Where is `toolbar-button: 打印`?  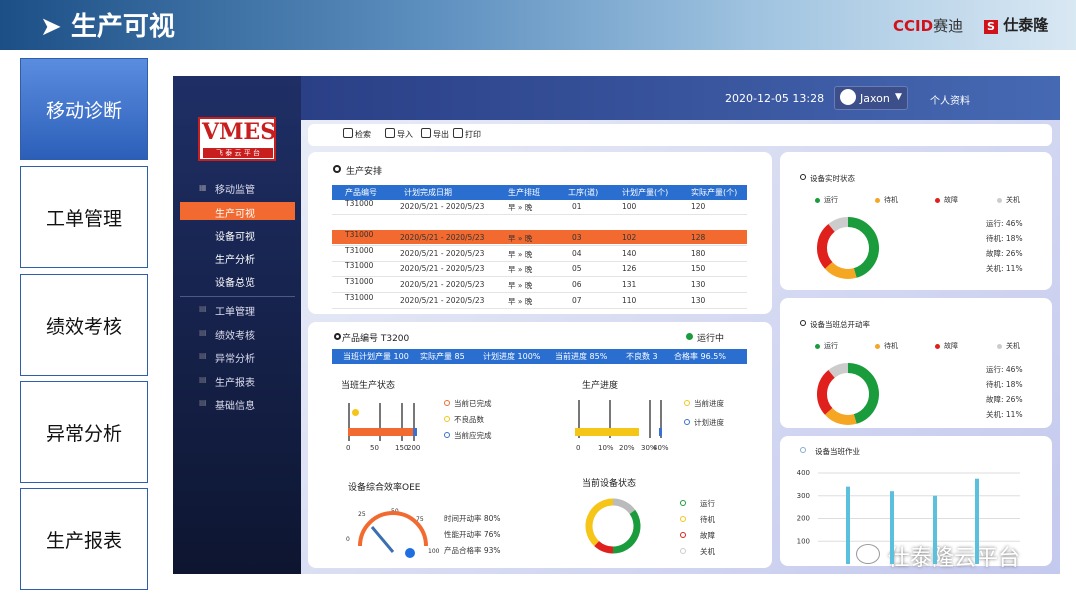 toolbar-button: 打印 is located at coordinates (473, 134).